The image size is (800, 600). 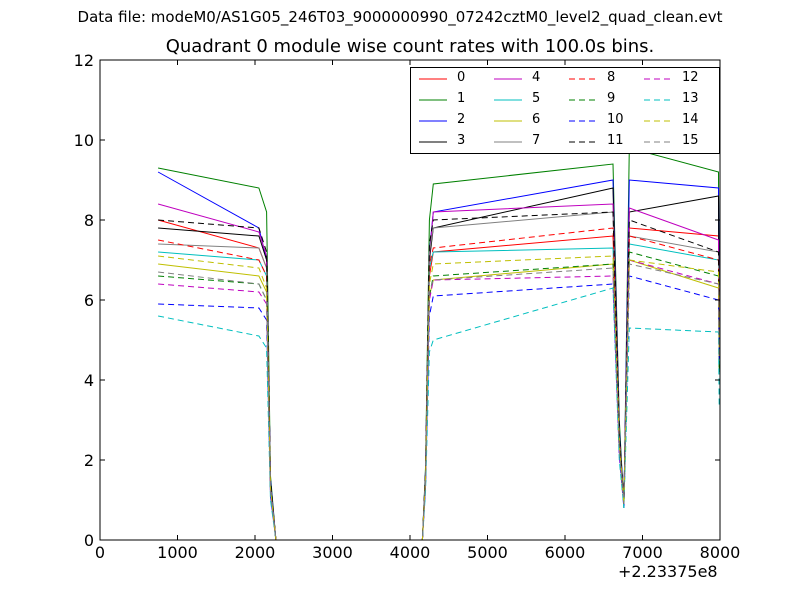 What do you see at coordinates (536, 77) in the screenshot?
I see `legend-label: 4` at bounding box center [536, 77].